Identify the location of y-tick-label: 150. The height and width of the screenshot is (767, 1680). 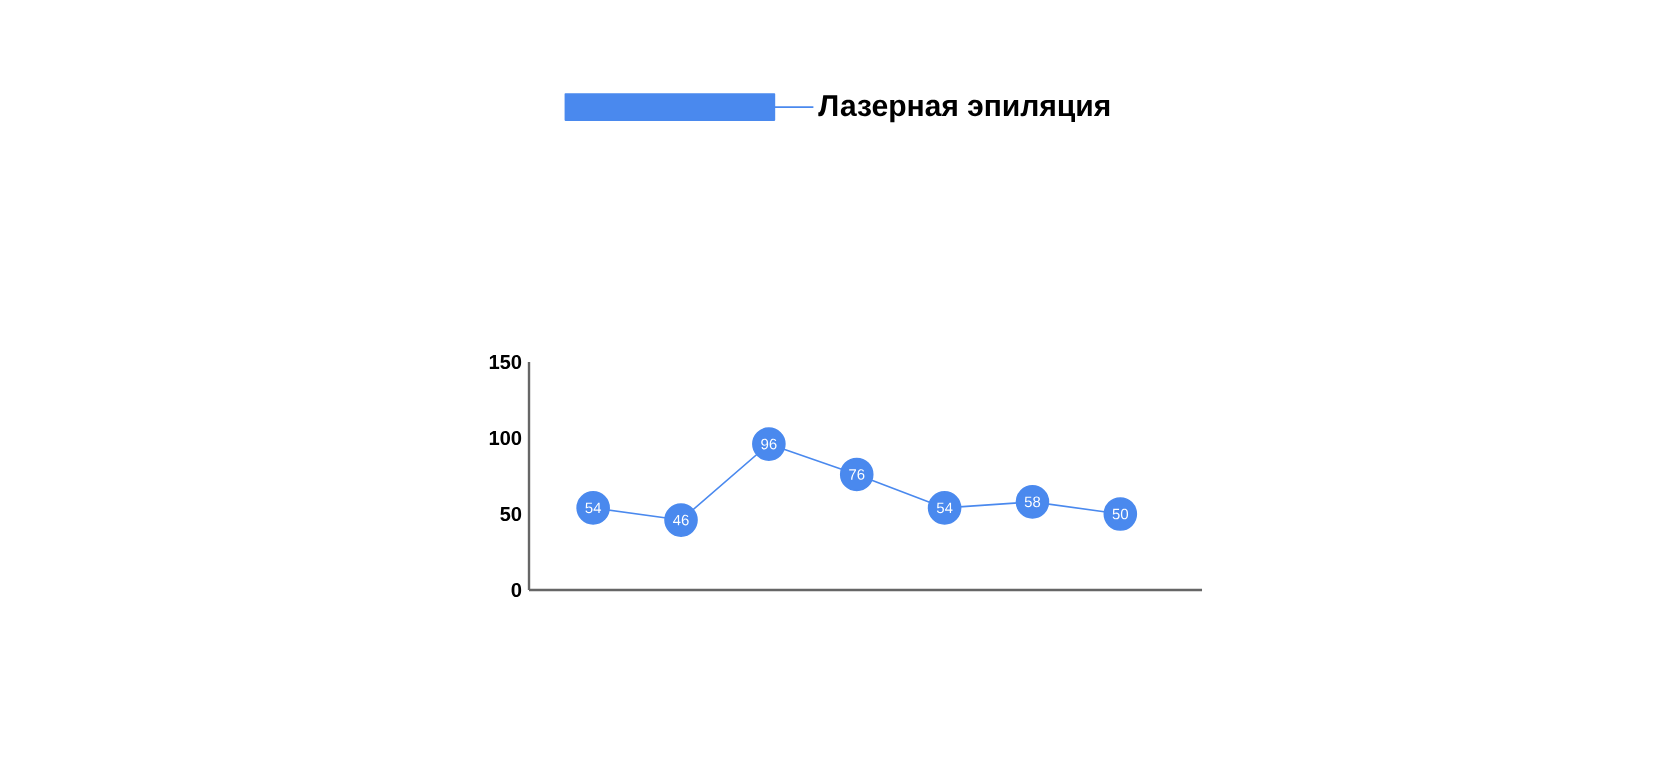
(505, 362).